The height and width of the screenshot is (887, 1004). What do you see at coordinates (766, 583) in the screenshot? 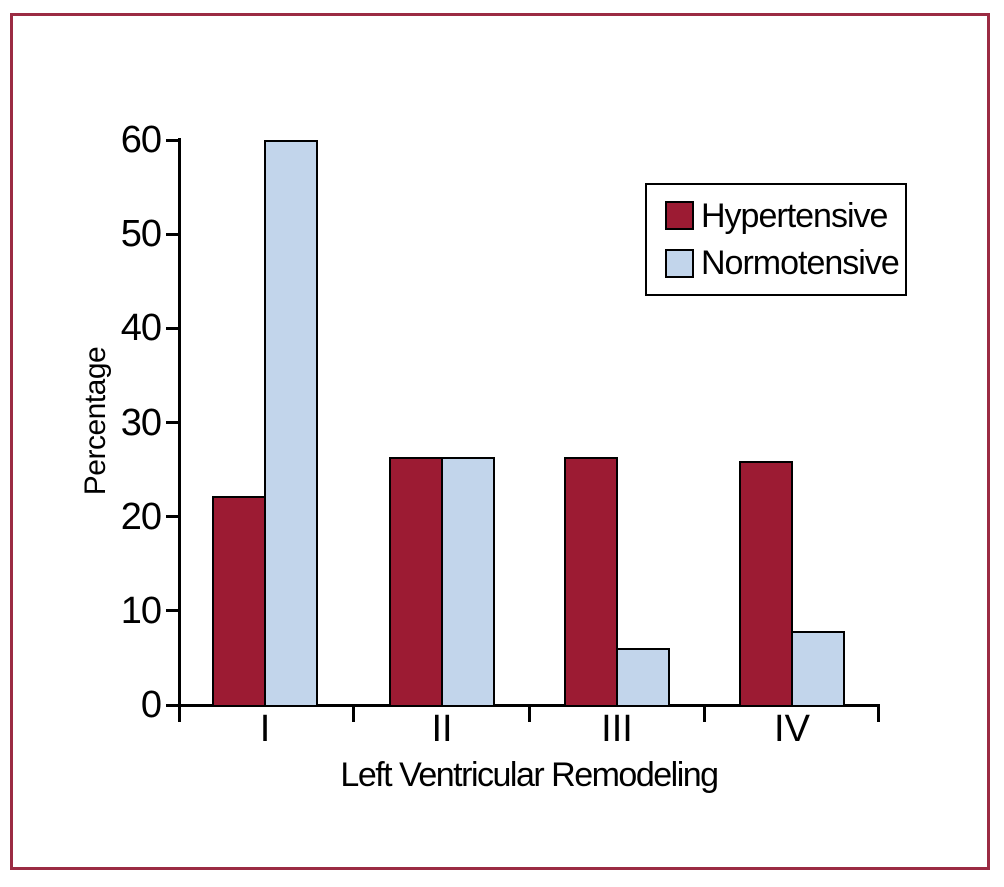
I see `bar-hypertensive-IV` at bounding box center [766, 583].